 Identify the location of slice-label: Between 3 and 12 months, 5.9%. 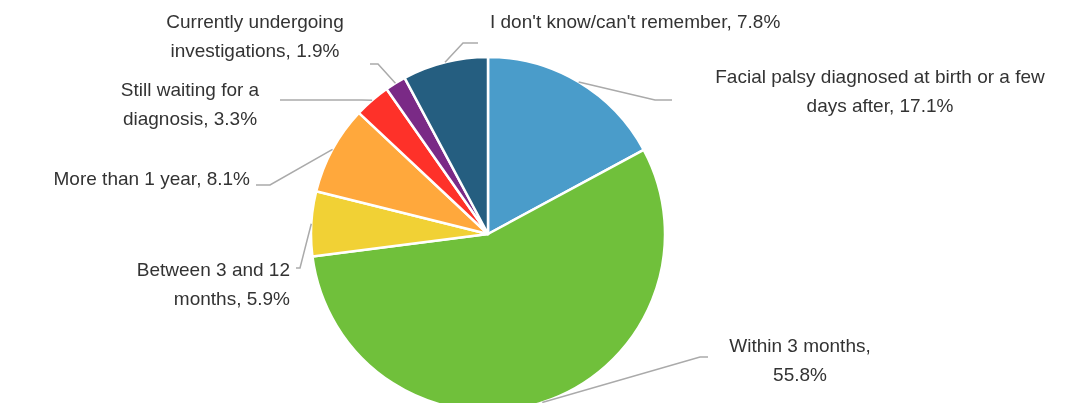
(213, 284).